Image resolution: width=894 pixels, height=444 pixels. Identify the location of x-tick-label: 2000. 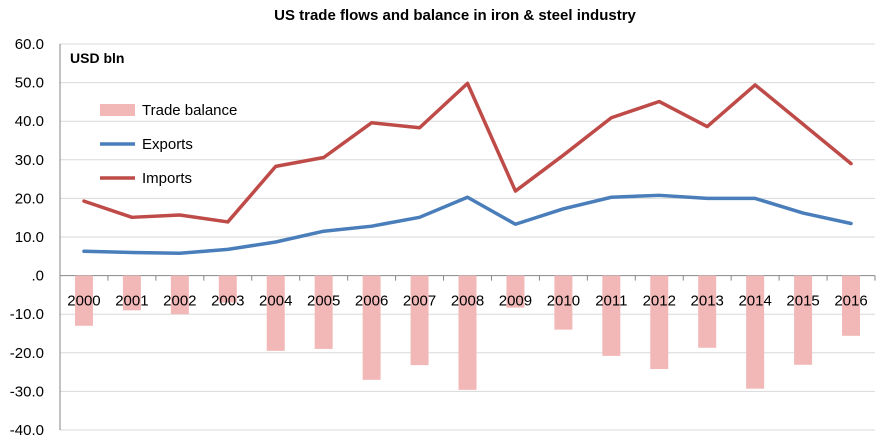
(83, 301).